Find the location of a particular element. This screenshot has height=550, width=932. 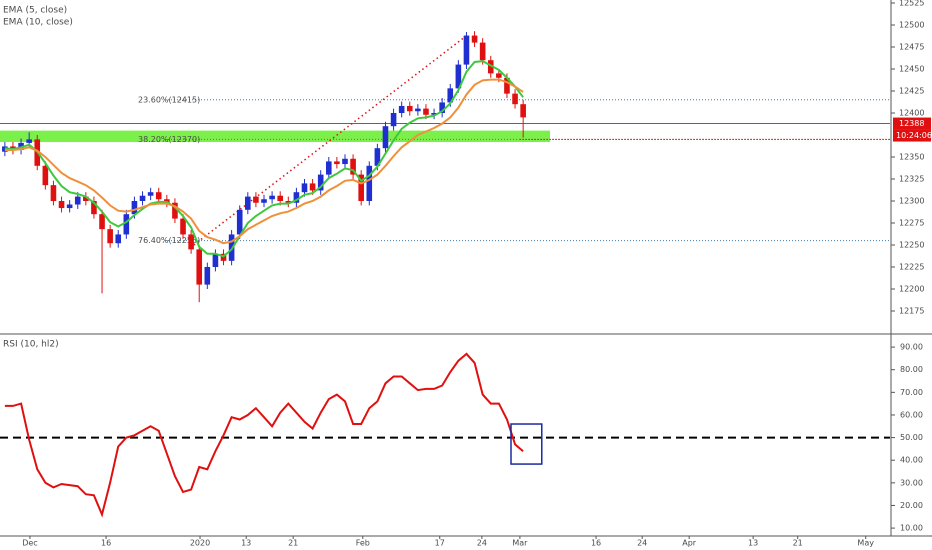

trend-line is located at coordinates (326, 143).